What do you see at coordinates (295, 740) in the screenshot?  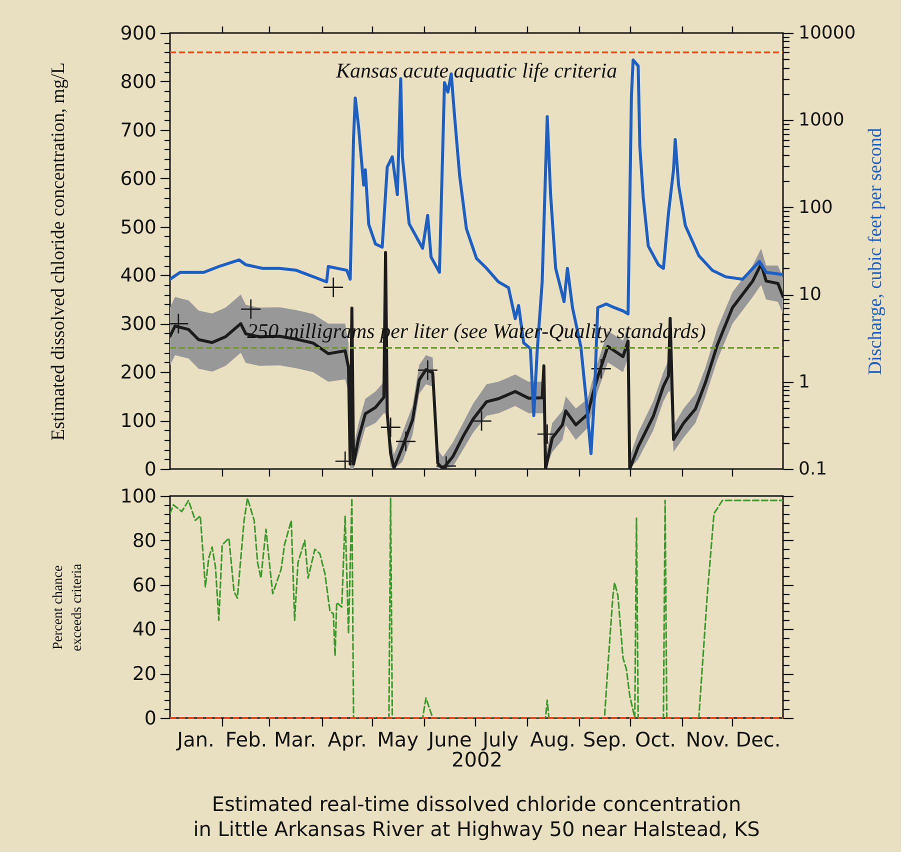 I see `x-tick-label: Mar.` at bounding box center [295, 740].